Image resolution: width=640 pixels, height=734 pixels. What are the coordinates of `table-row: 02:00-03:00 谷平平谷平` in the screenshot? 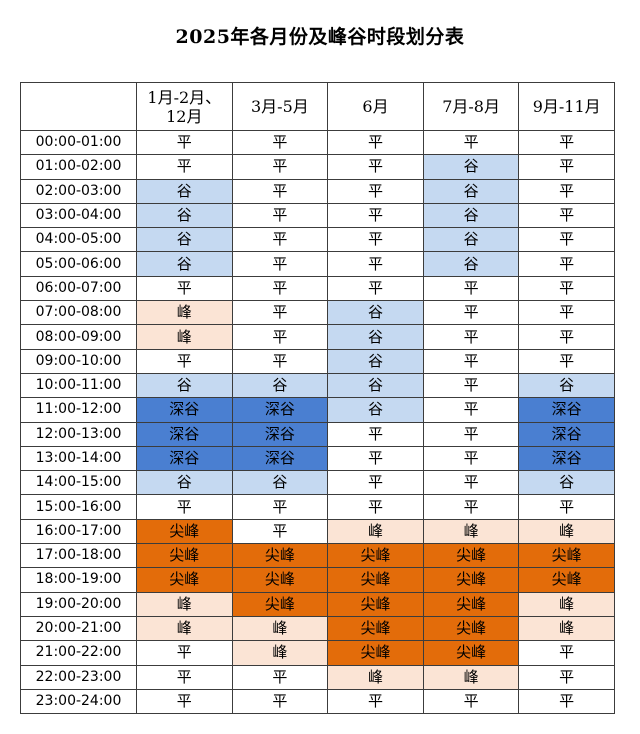 It's located at (317, 191).